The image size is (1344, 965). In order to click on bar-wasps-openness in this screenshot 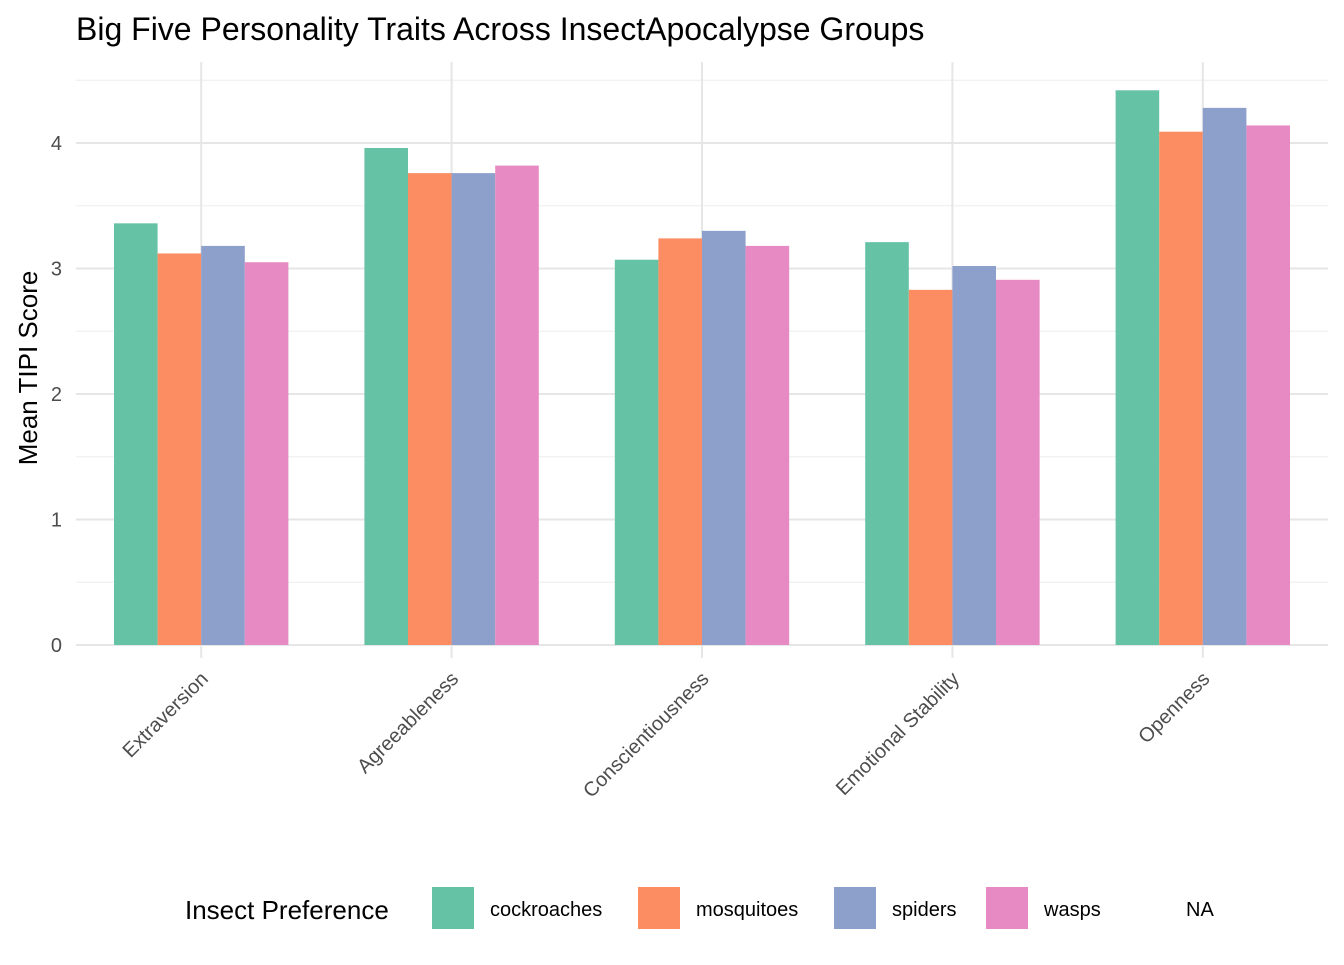, I will do `click(1268, 385)`.